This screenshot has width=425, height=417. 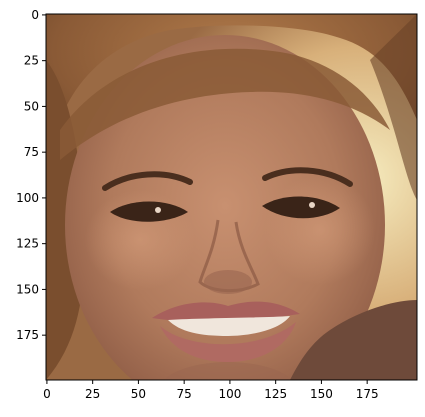 What do you see at coordinates (211, 390) in the screenshot?
I see `x-axis: 0 25 50 75 100 125 150 175` at bounding box center [211, 390].